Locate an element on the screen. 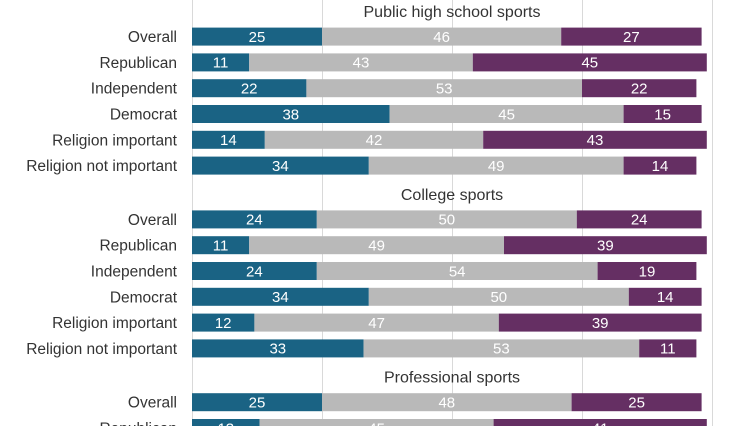 The height and width of the screenshot is (426, 747). bar-row: Independent 24 54 19 is located at coordinates (394, 271).